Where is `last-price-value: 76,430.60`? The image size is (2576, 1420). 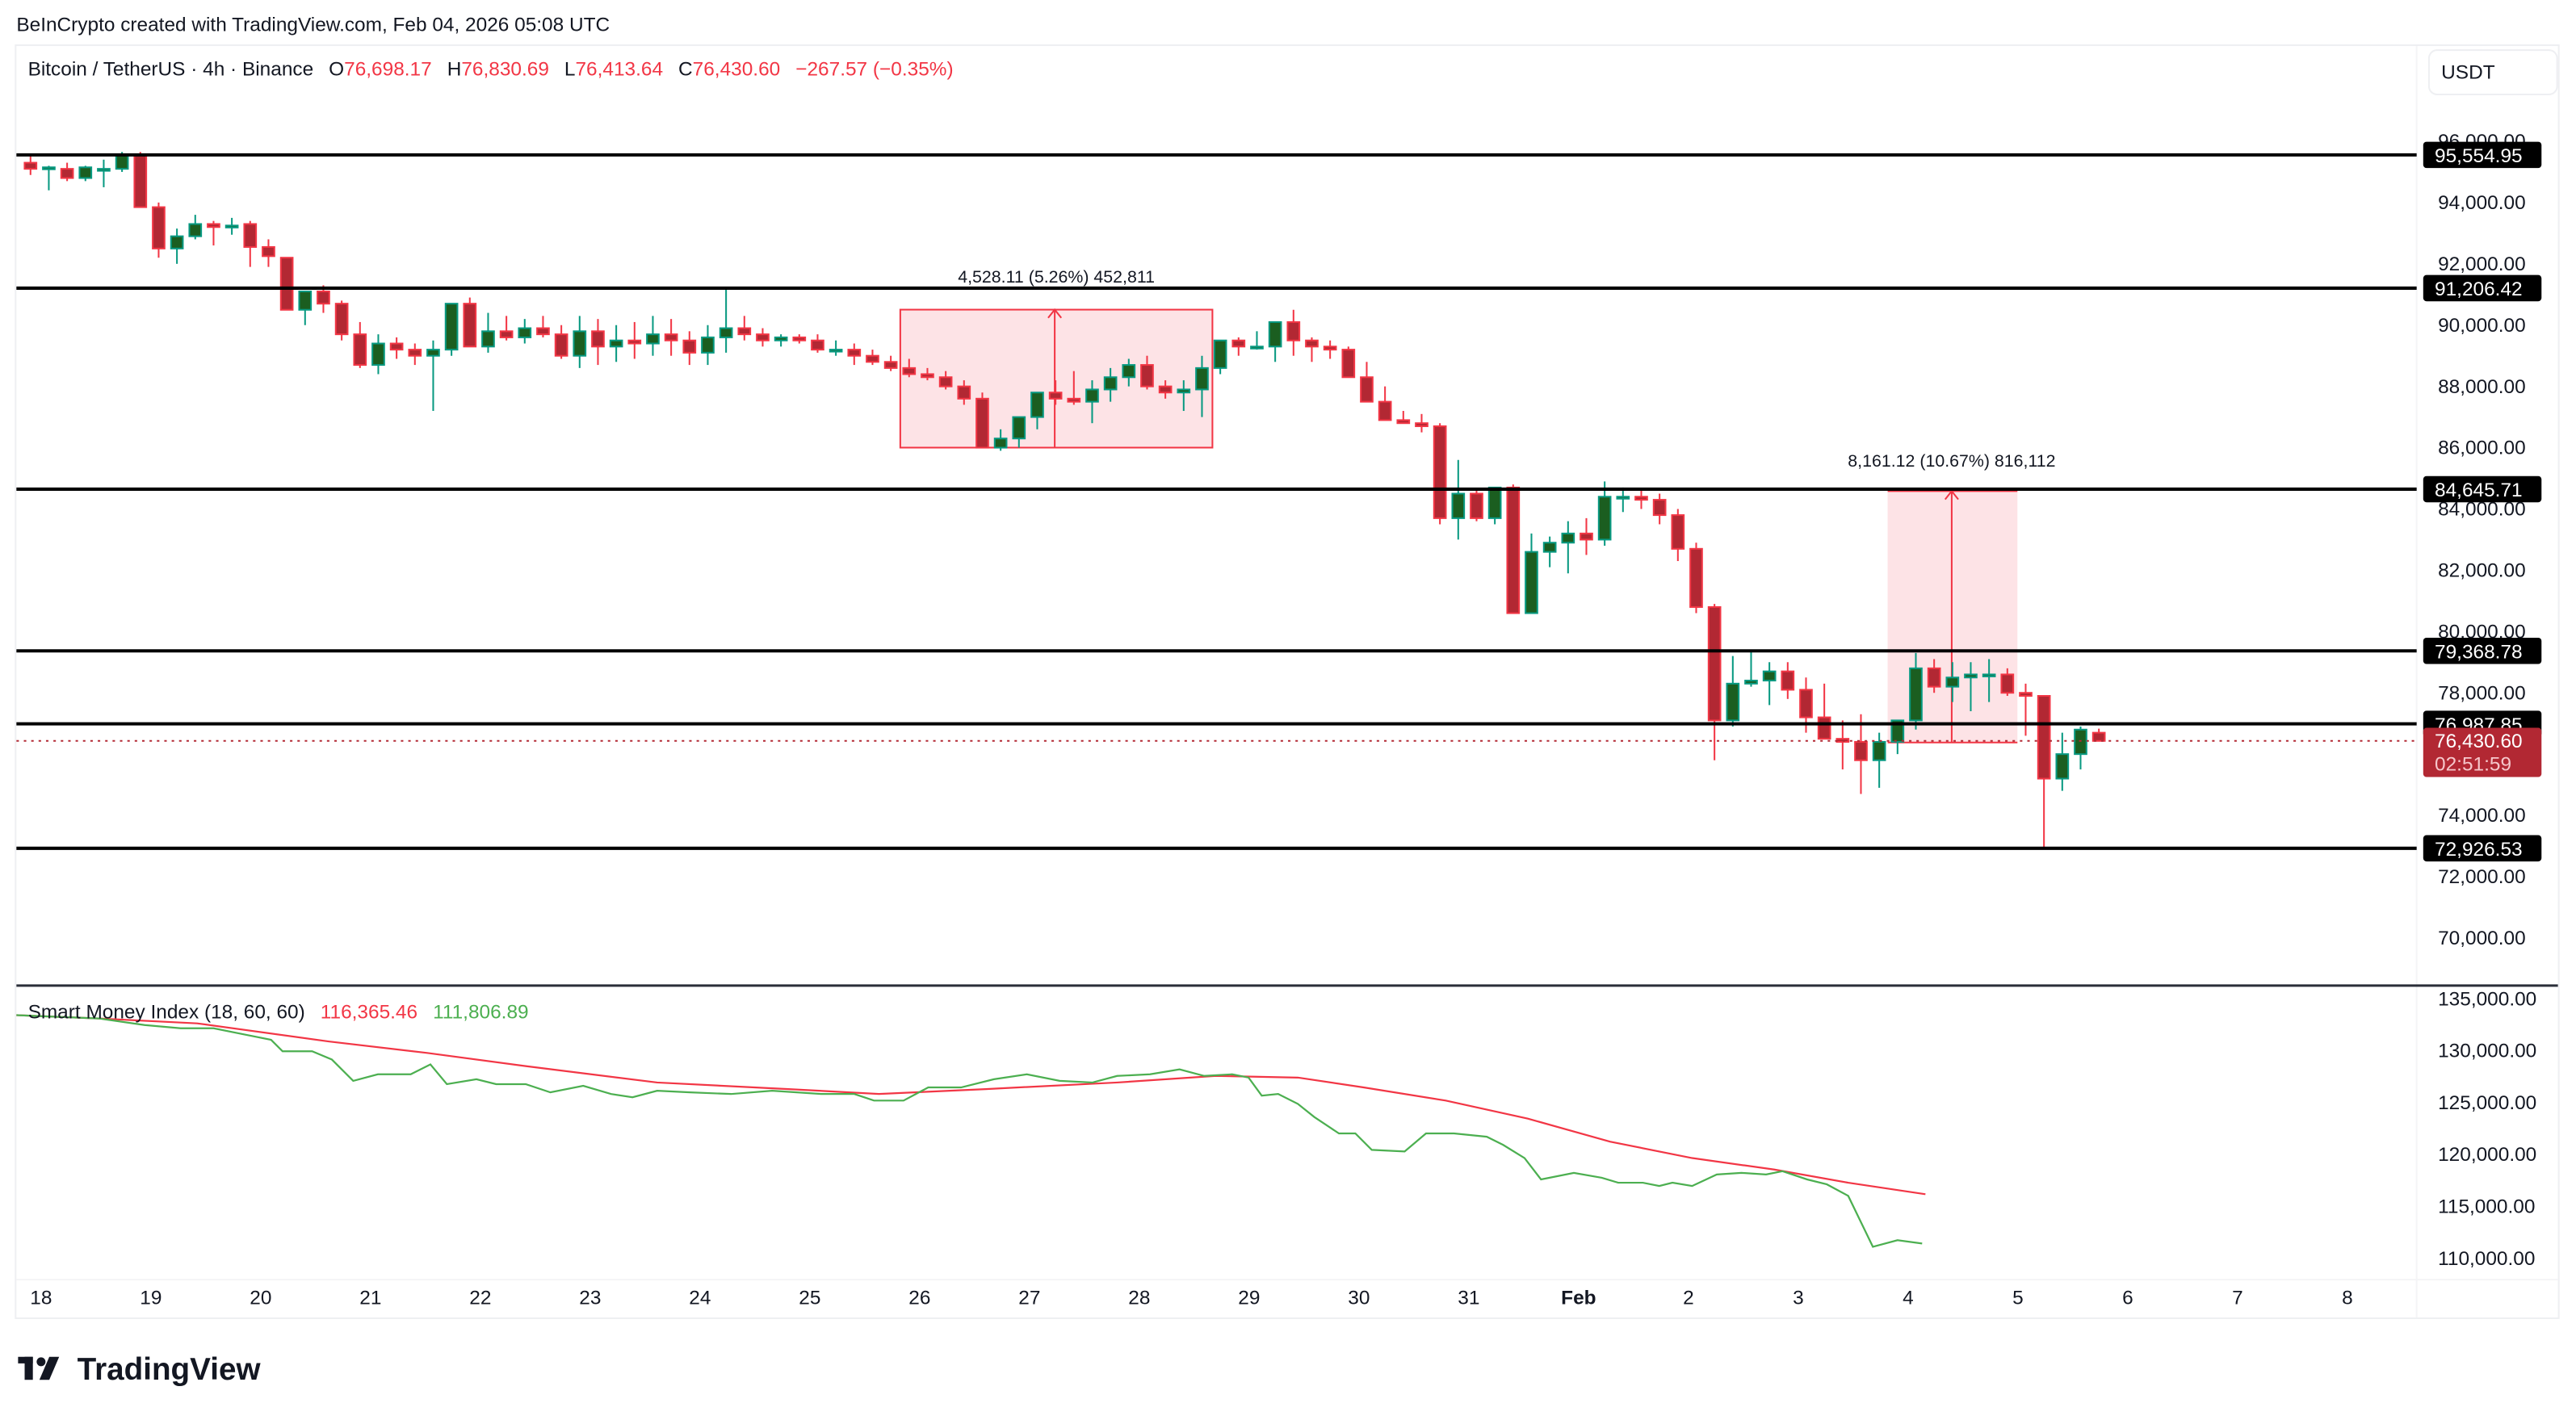 last-price-value: 76,430.60 is located at coordinates (2479, 741).